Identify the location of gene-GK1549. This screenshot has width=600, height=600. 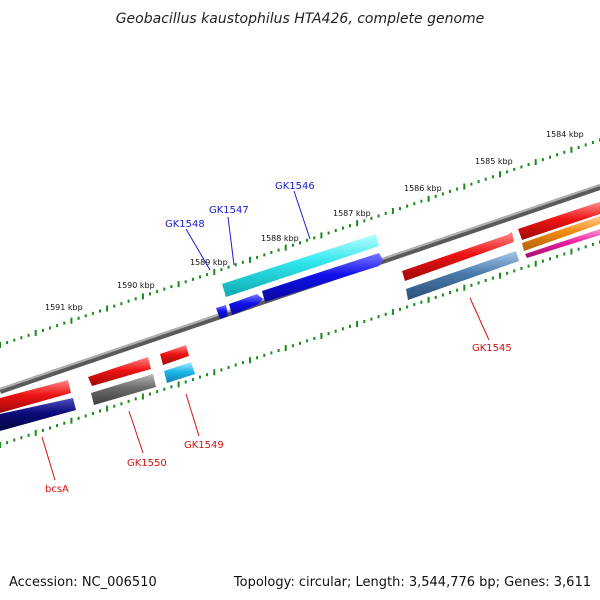
(179, 372).